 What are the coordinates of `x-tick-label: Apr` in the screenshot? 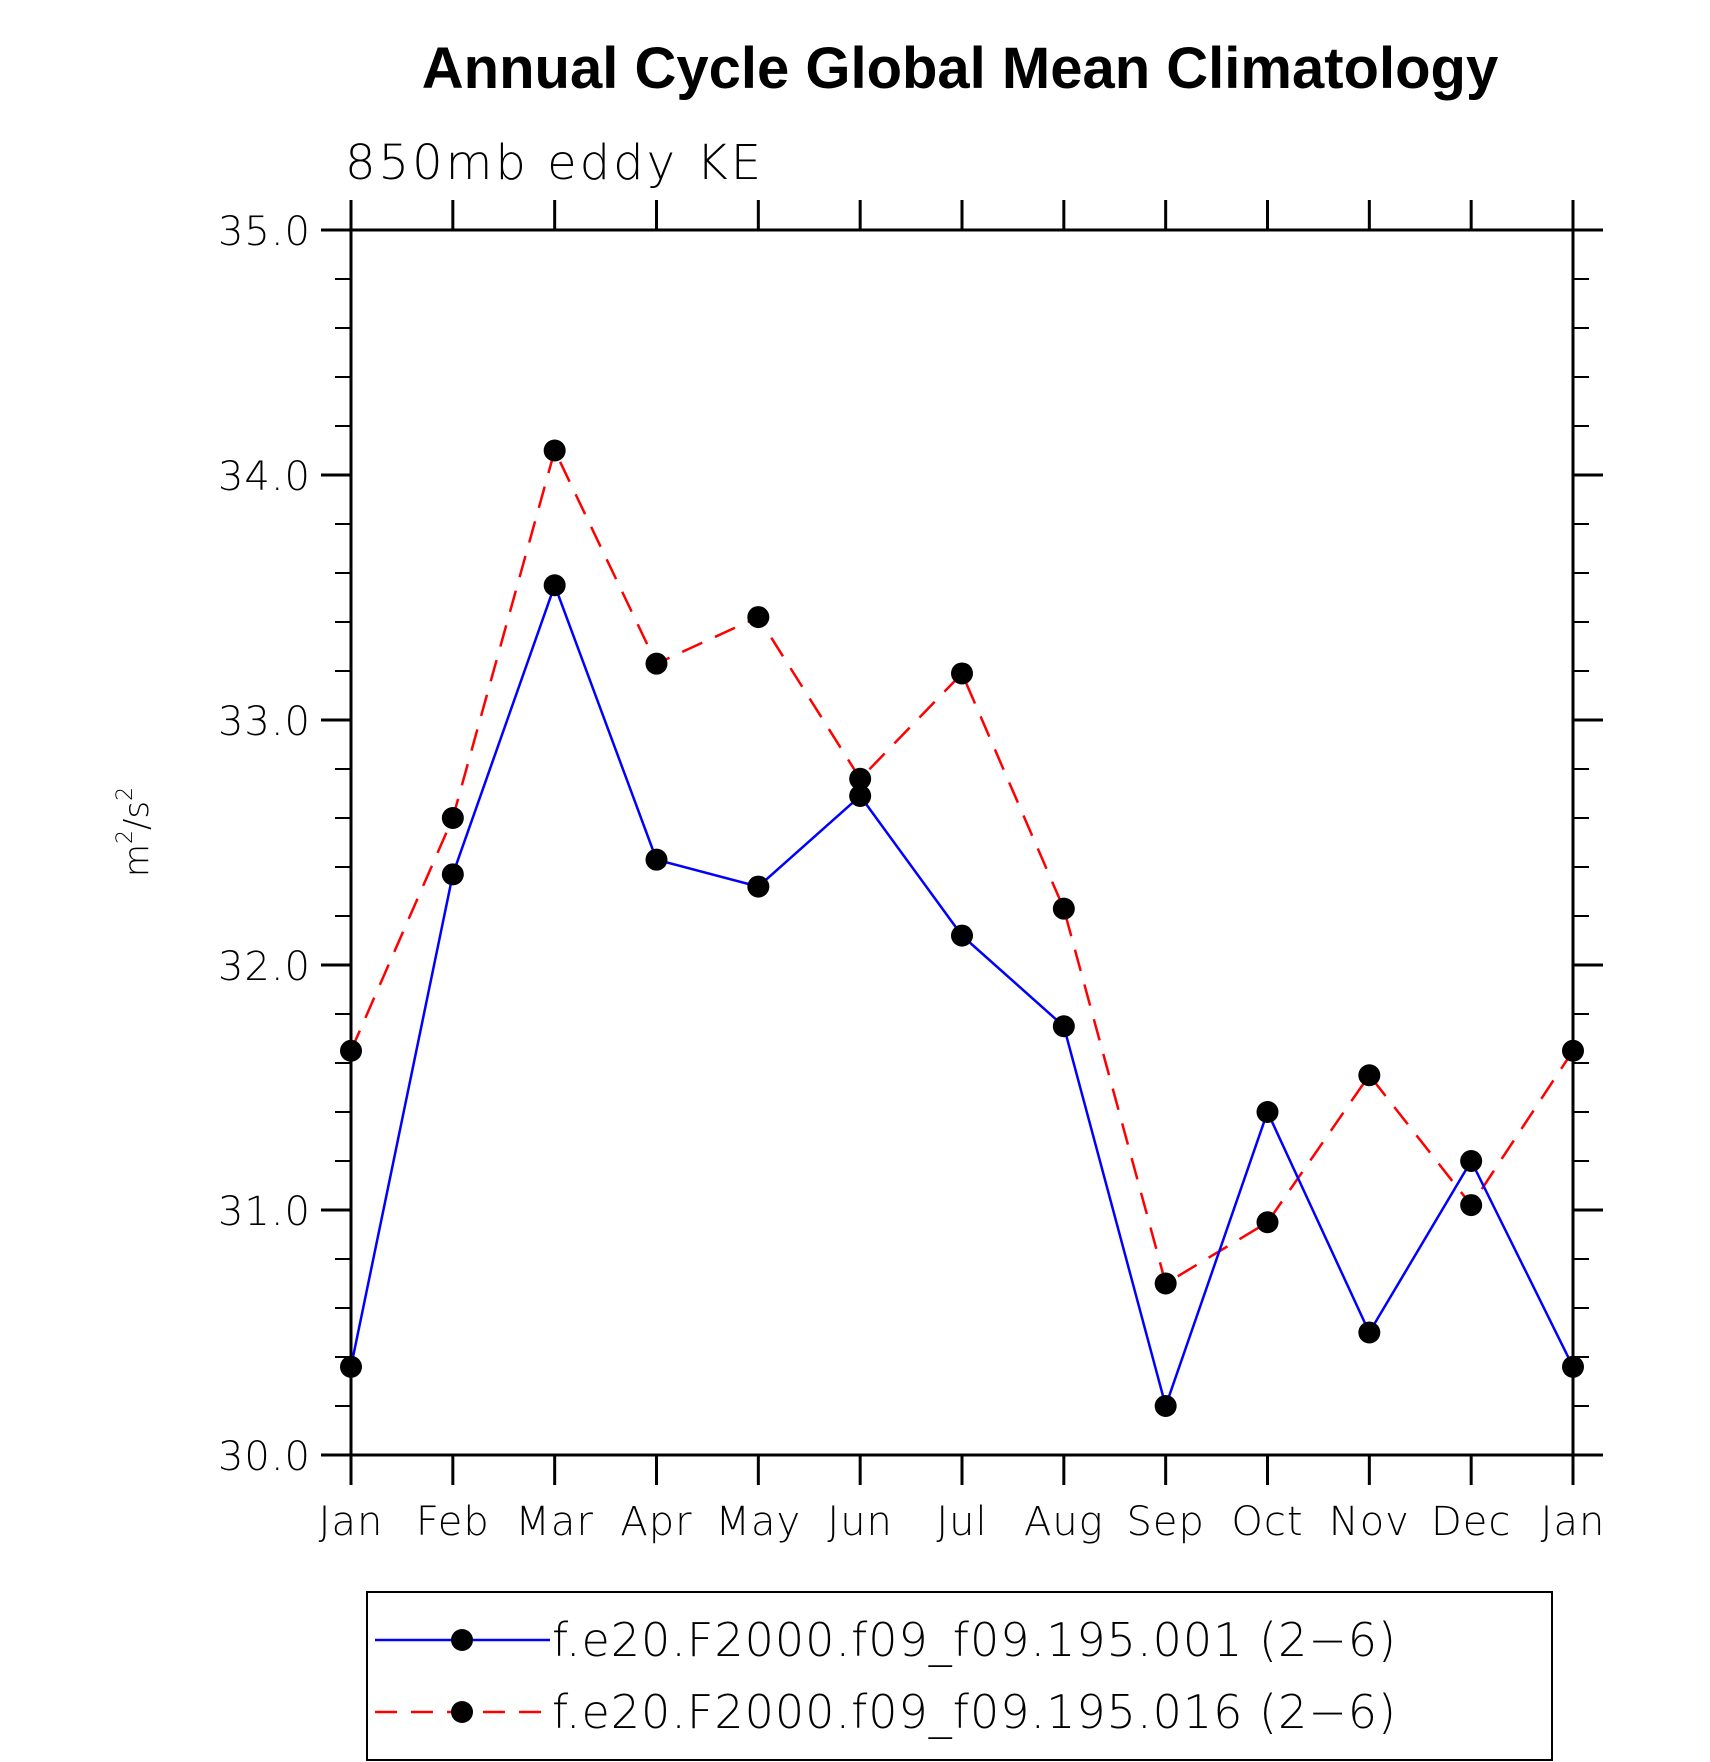 It's located at (656, 1522).